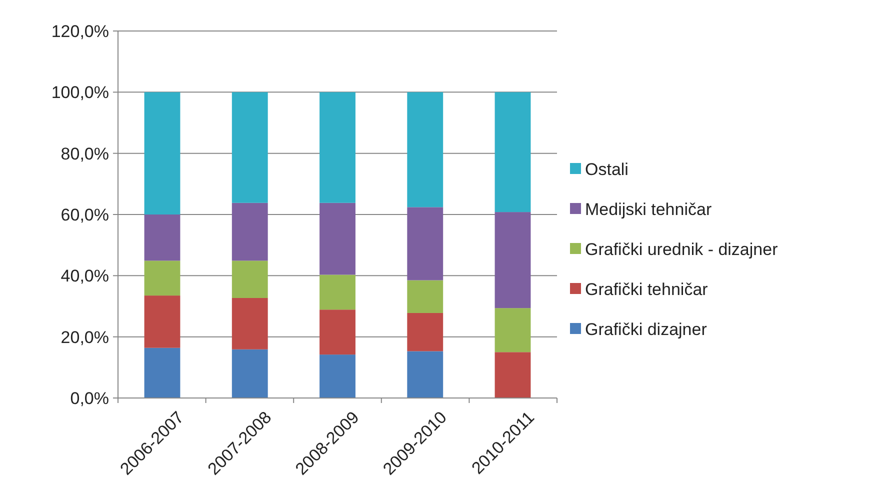 This screenshot has height=499, width=869. Describe the element at coordinates (84, 276) in the screenshot. I see `y-tick-label: 40,0%` at that location.